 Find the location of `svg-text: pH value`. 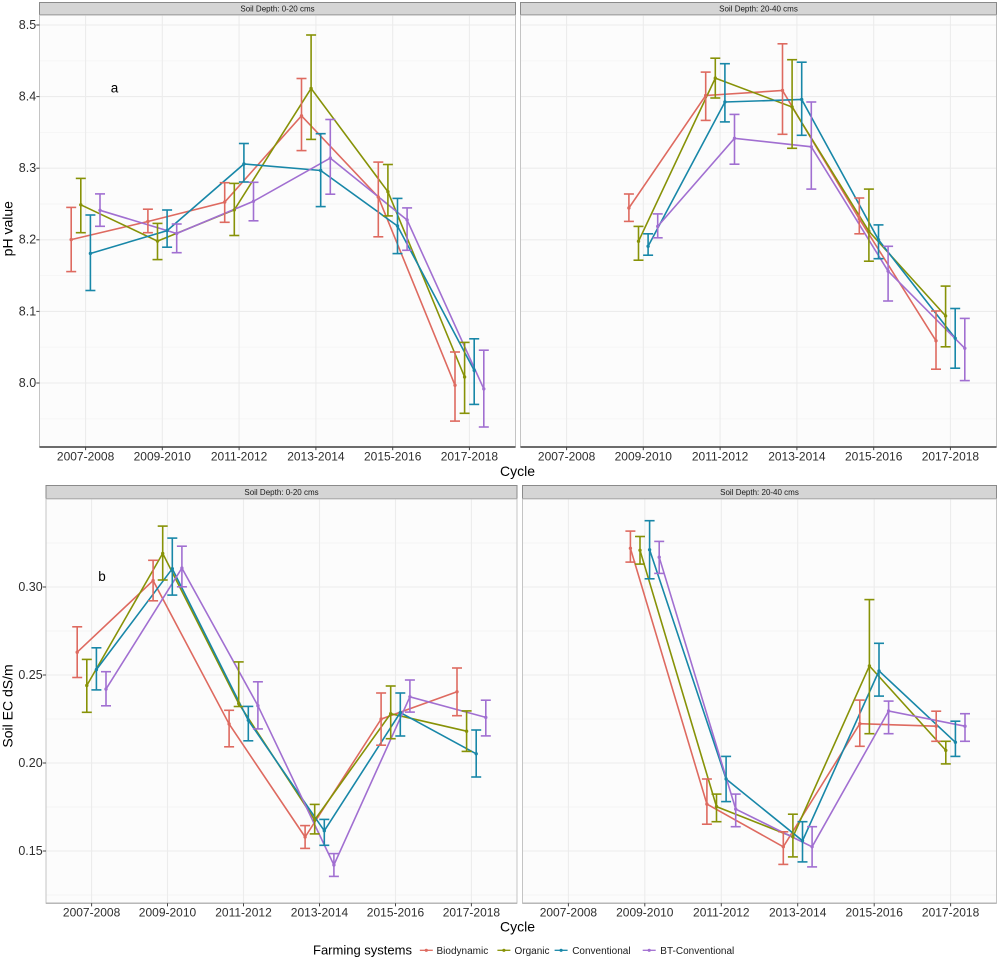

svg-text: pH value is located at coordinates (8, 228).